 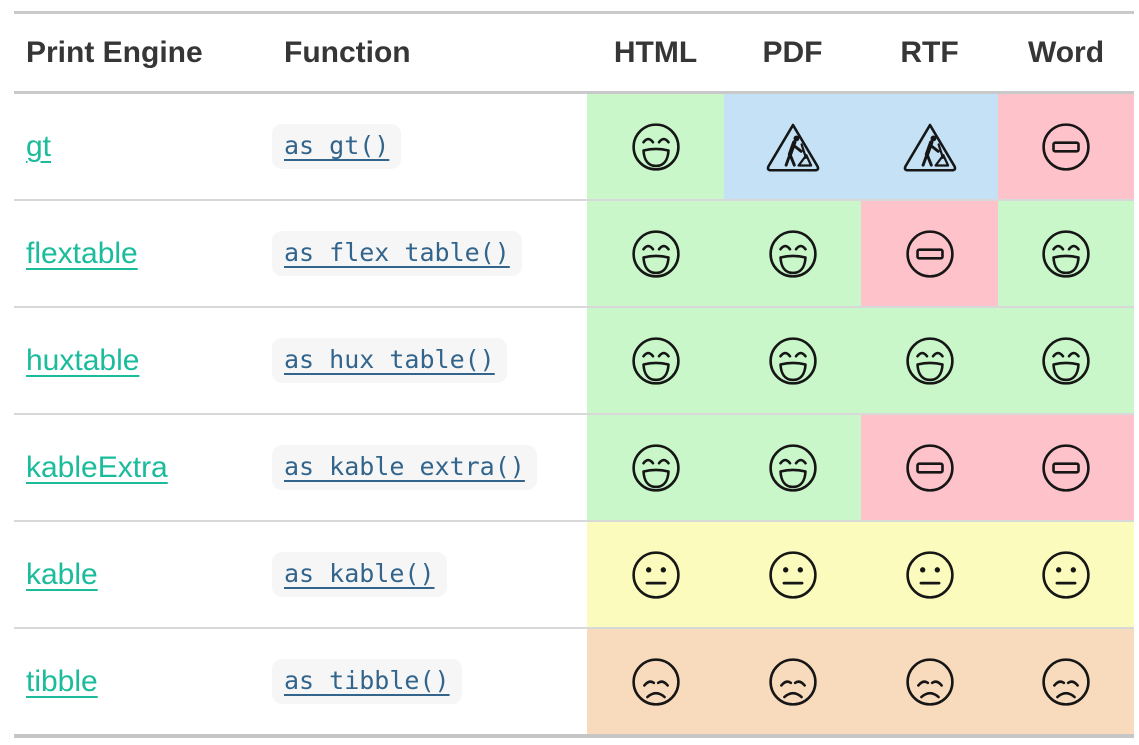 I want to click on function-link: as_tibble(), so click(x=367, y=681).